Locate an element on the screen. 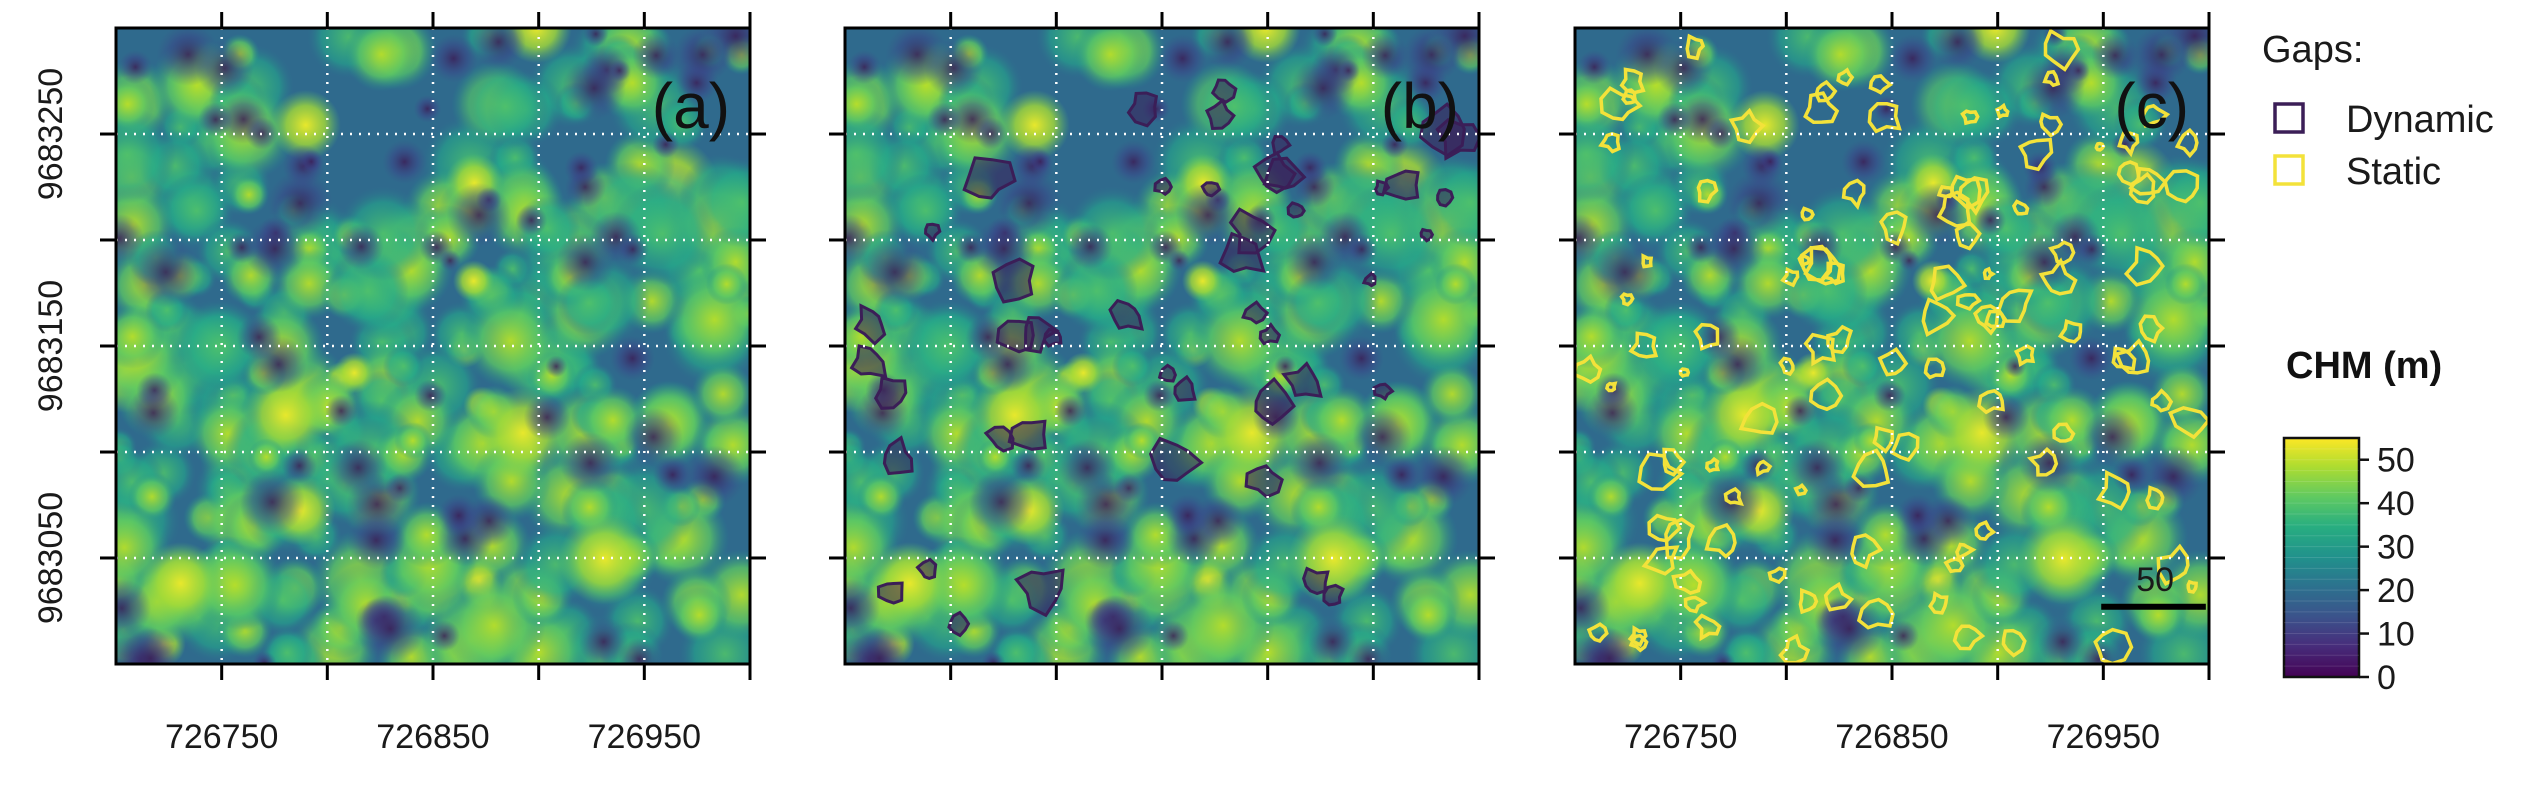  colorbar-tick-label: 30 is located at coordinates (2396, 548).